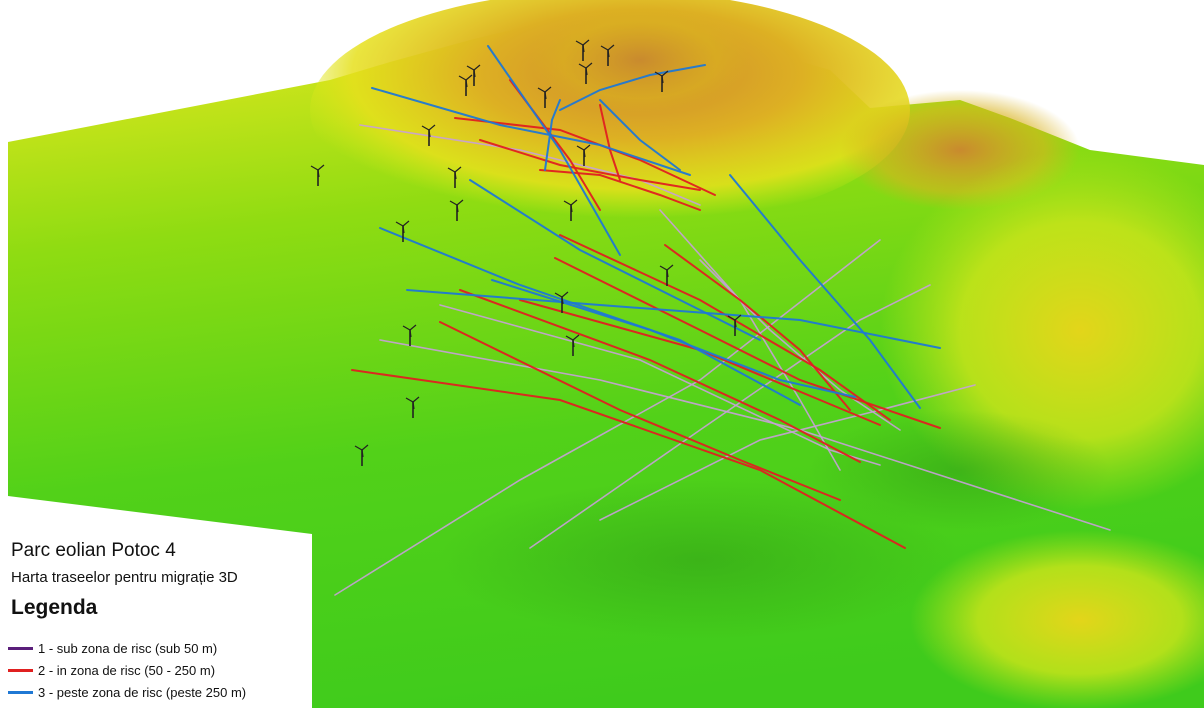 This screenshot has width=1204, height=708. Describe the element at coordinates (54, 607) in the screenshot. I see `legend-heading: Legenda` at that location.